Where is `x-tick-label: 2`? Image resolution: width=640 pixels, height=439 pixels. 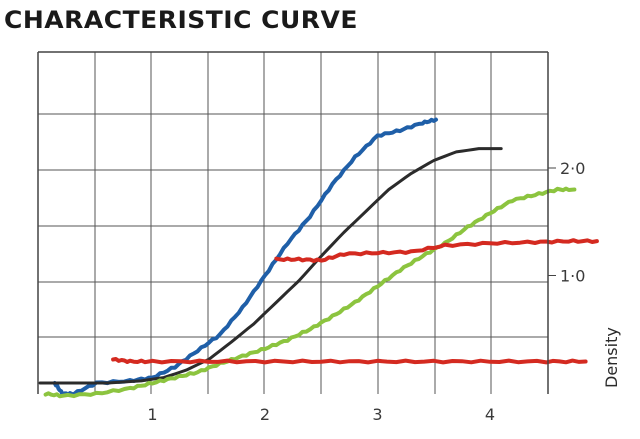
x-tick-label: 2 is located at coordinates (265, 414).